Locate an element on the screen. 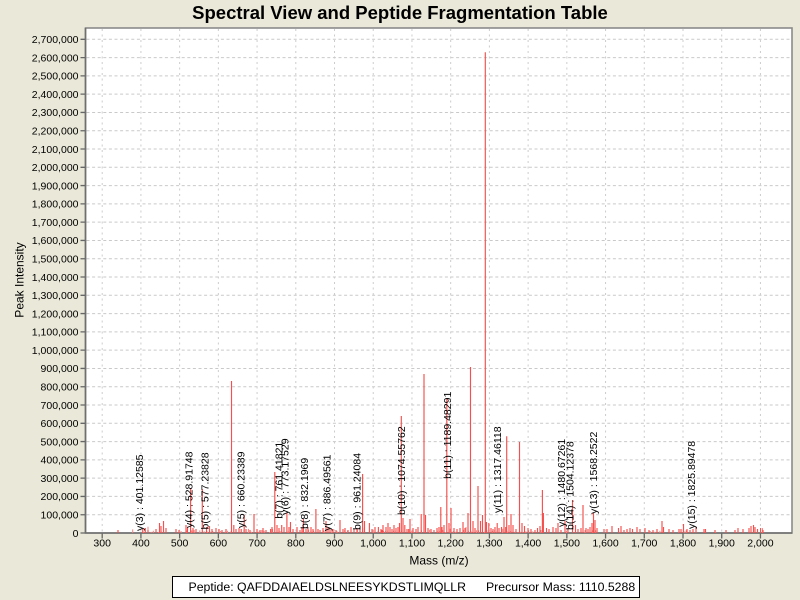 The height and width of the screenshot is (600, 800). svg-text: 1,600,000 is located at coordinates (55, 241).